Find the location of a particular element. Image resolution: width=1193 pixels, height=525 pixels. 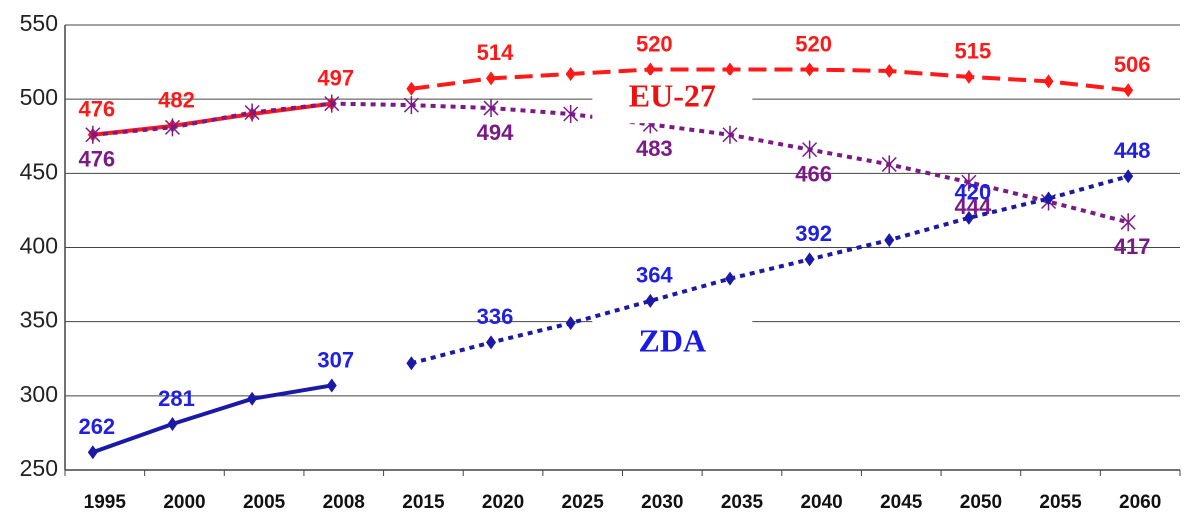

x-tick-label: 2020 is located at coordinates (503, 502).